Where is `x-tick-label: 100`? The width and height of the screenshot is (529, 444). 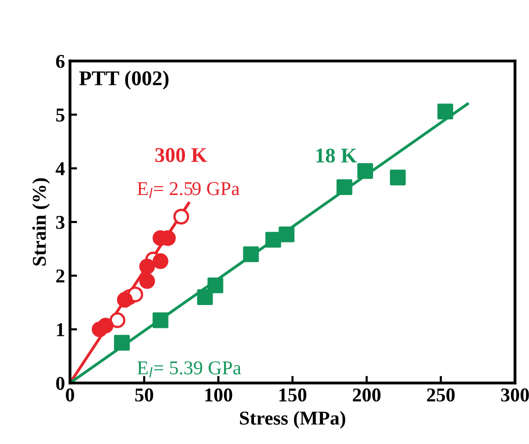
x-tick-label: 100 is located at coordinates (218, 395).